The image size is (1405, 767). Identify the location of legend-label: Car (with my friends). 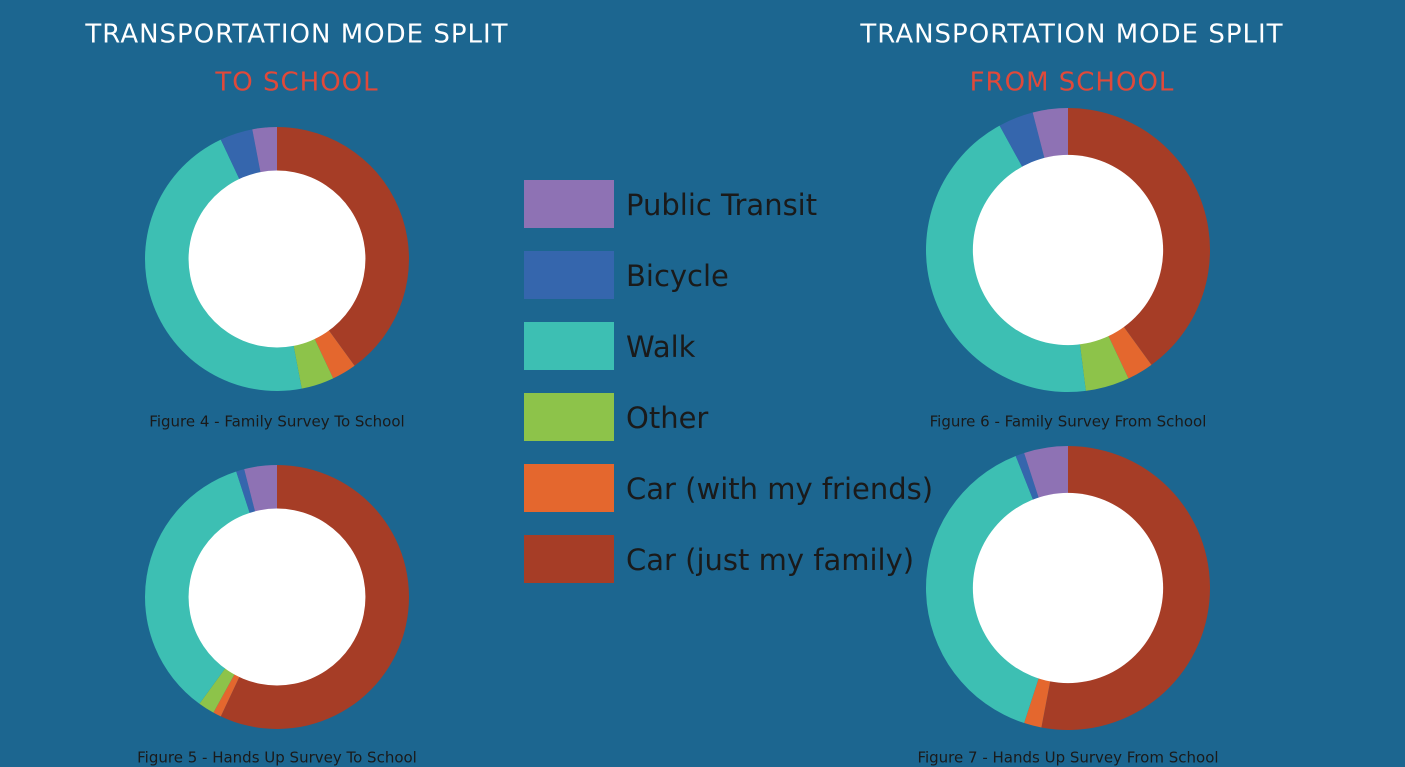
(779, 489).